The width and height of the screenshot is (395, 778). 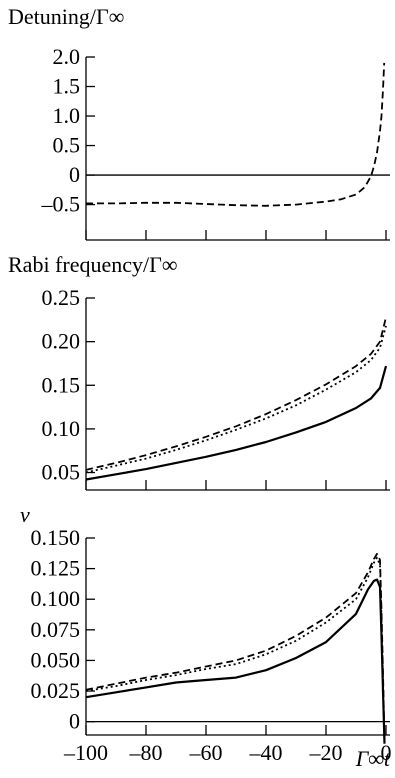 I want to click on series-line-dashed, so click(x=236, y=134).